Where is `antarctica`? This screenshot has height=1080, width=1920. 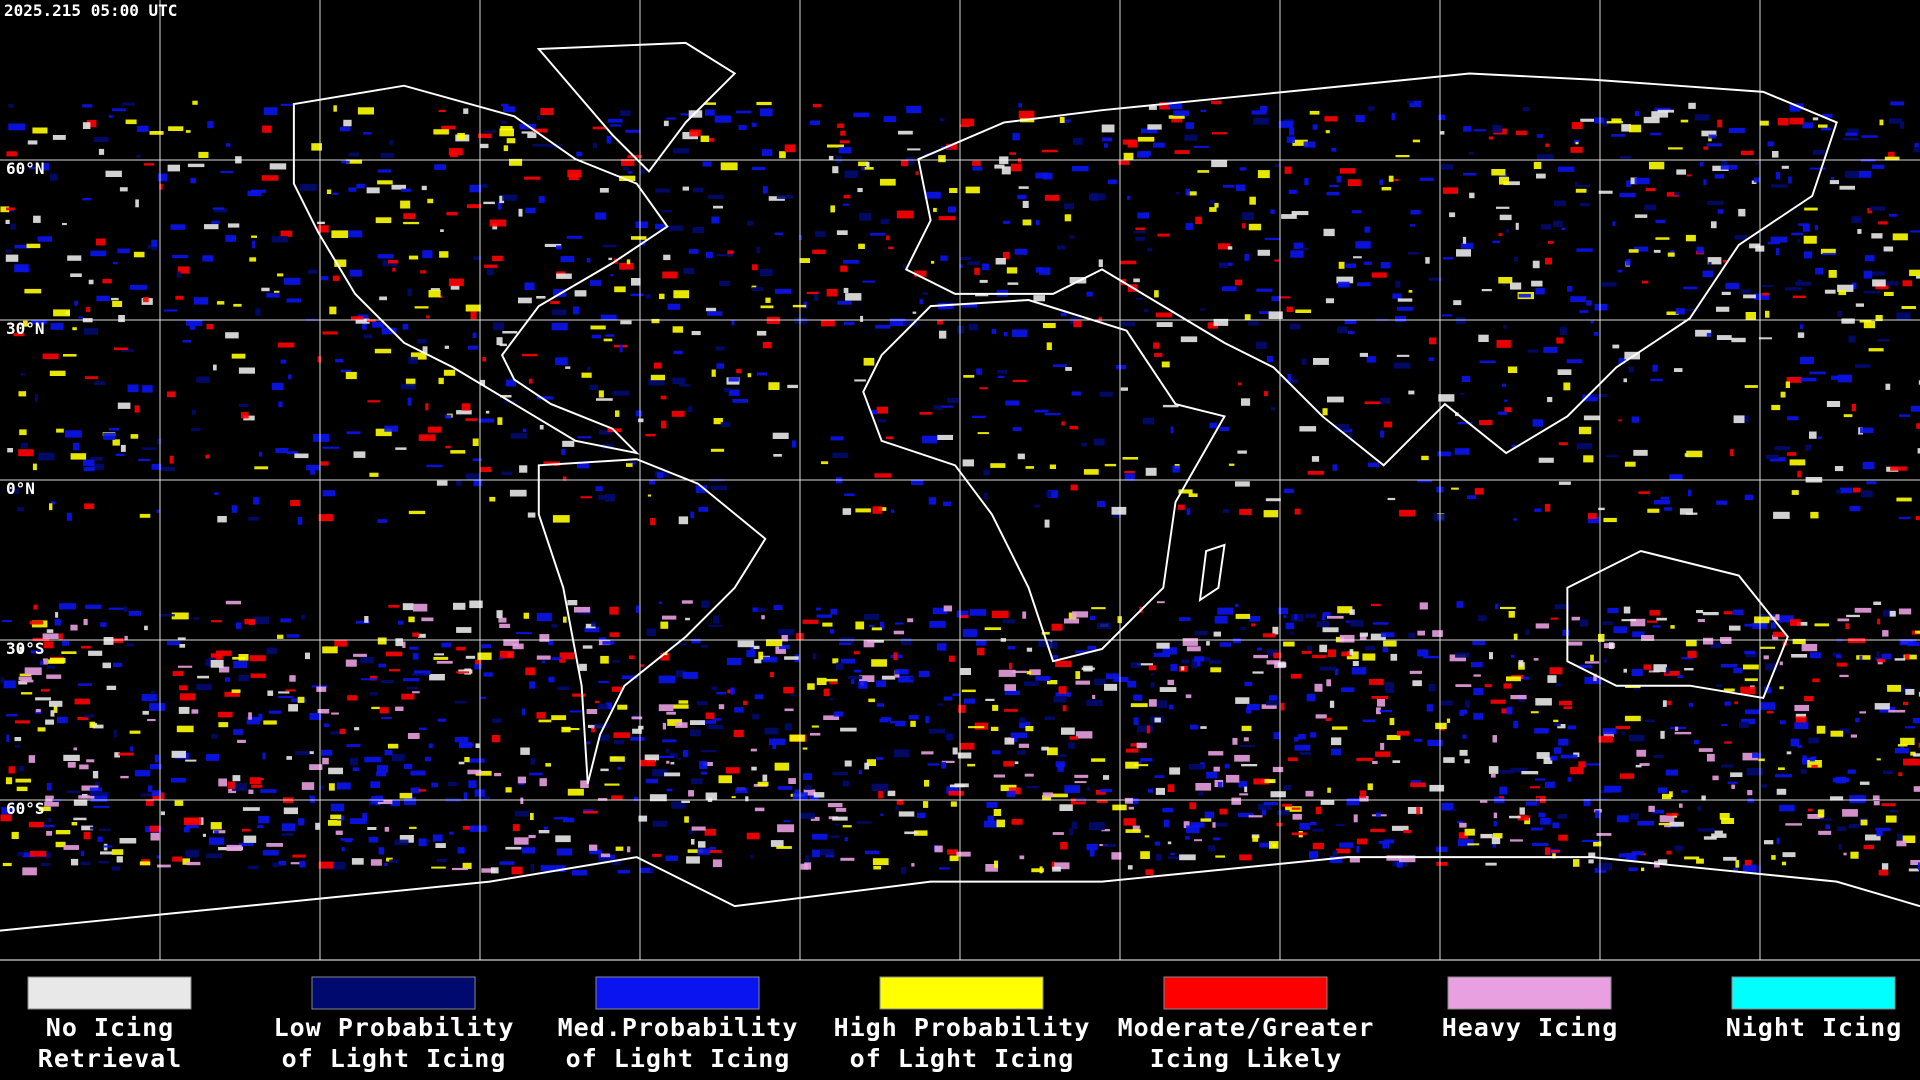
antarctica is located at coordinates (960, 894).